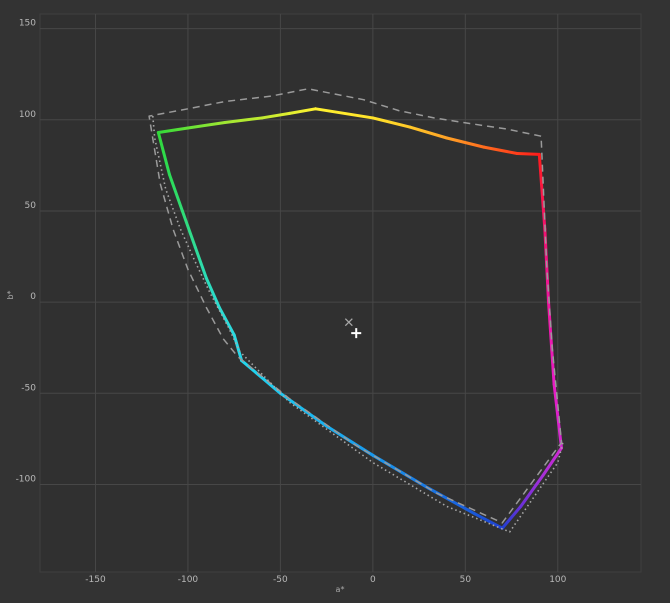 This screenshot has width=670, height=603. Describe the element at coordinates (188, 580) in the screenshot. I see `x-tick-label: -100` at that location.